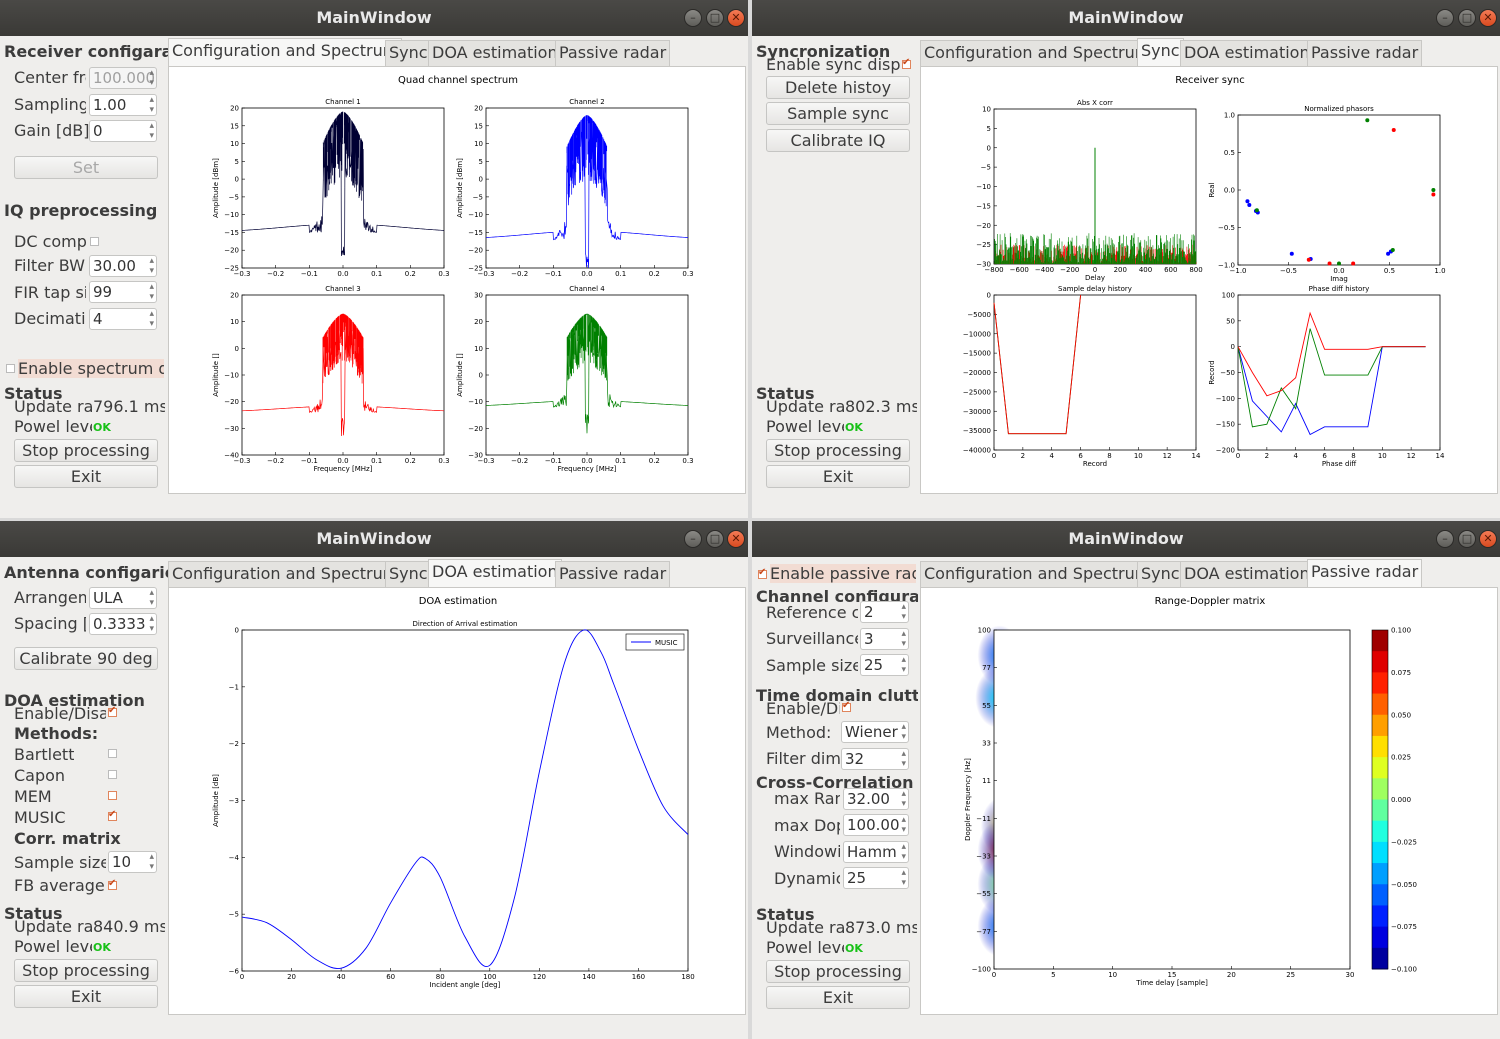 The height and width of the screenshot is (1039, 1500). Describe the element at coordinates (968, 799) in the screenshot. I see `range-doppler-ylabel: Doppler Frequency [Hz]` at that location.